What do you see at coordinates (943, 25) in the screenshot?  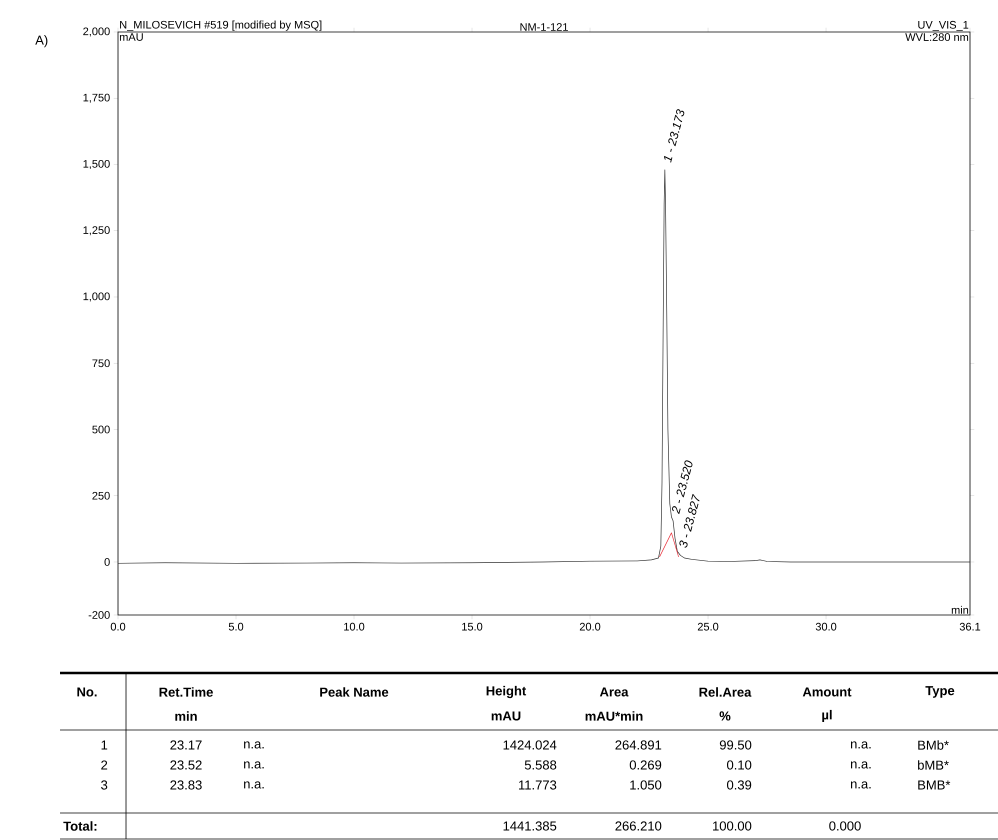 I see `text: UV_VIS_1` at bounding box center [943, 25].